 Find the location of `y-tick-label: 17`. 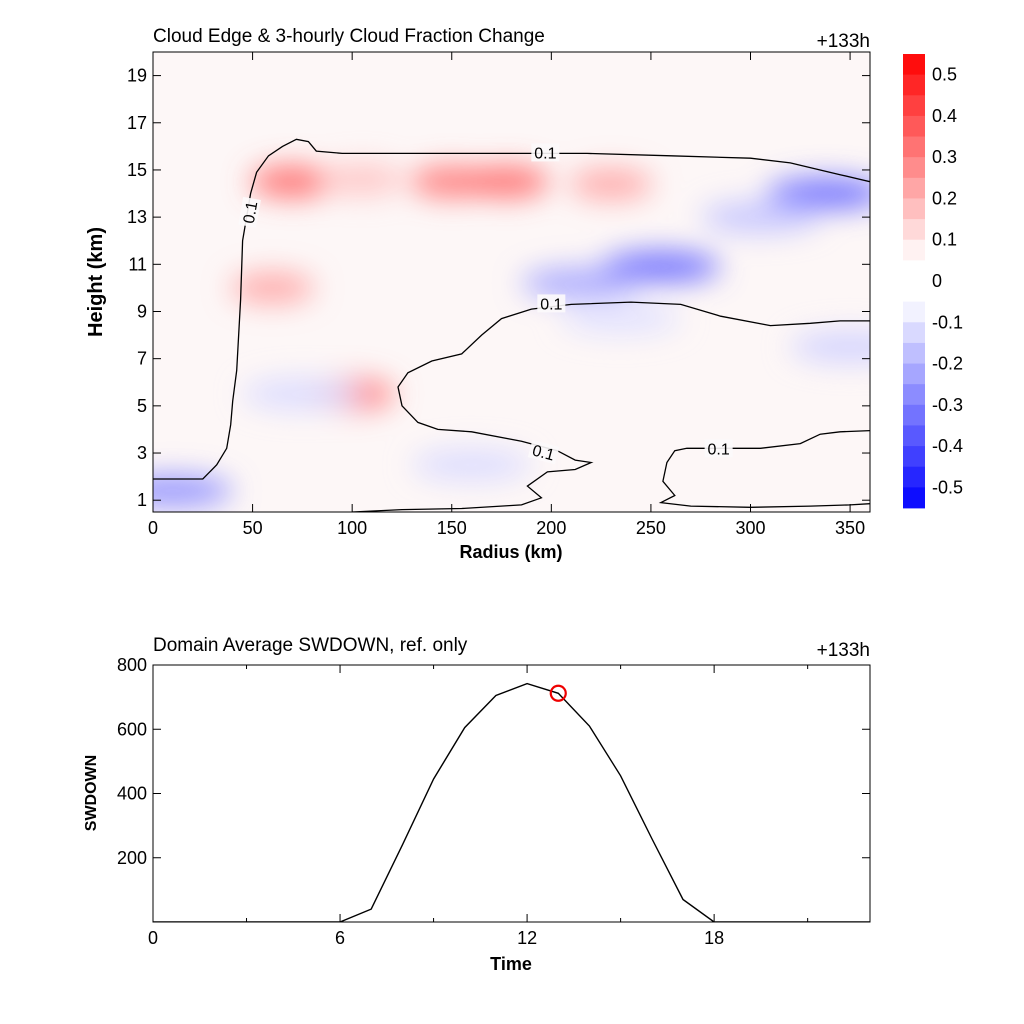

y-tick-label: 17 is located at coordinates (137, 123).